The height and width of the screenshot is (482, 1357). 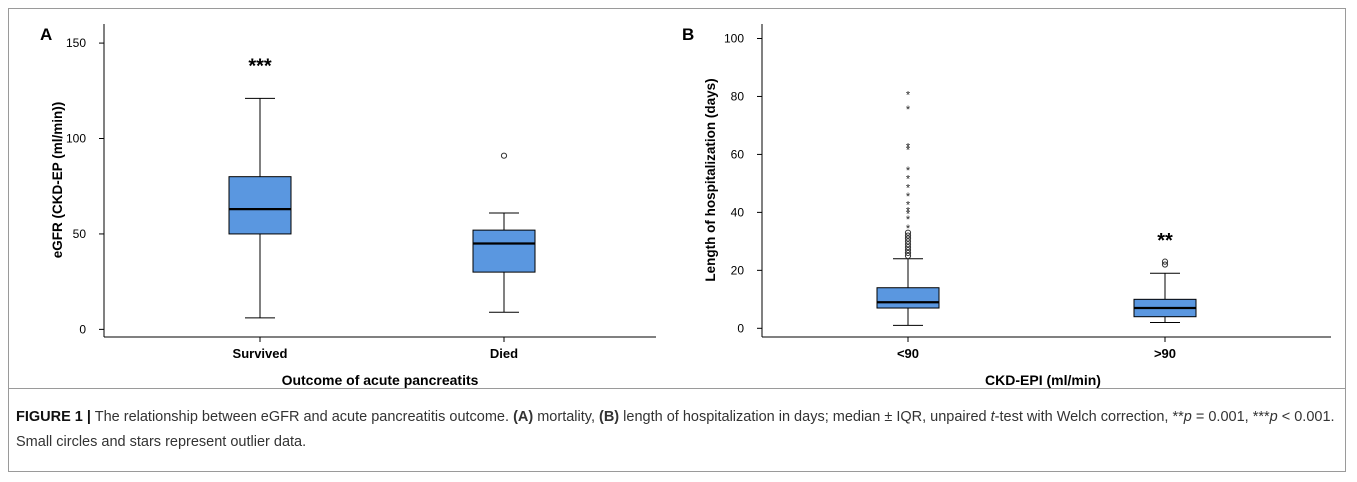 I want to click on panel-b-y-tick-label: 80, so click(x=738, y=96).